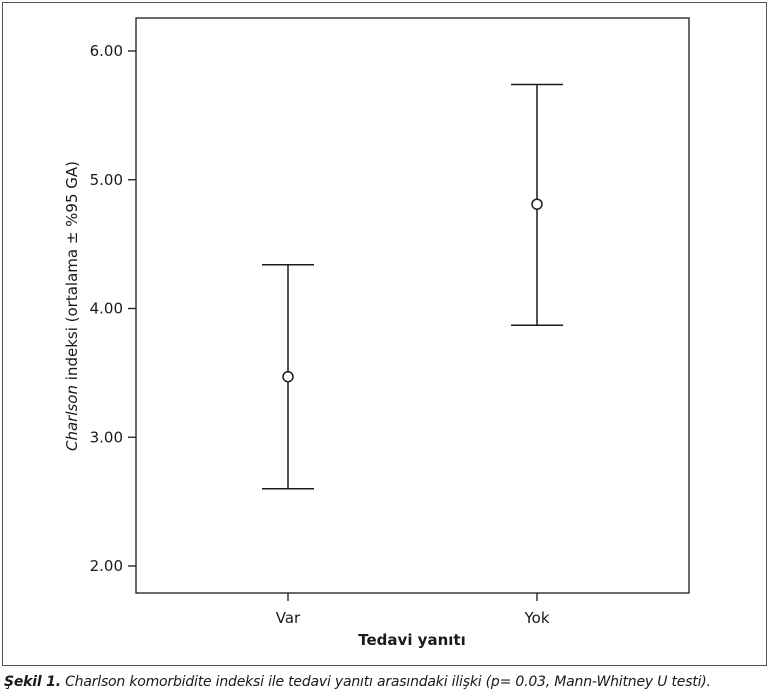  Describe the element at coordinates (72, 418) in the screenshot. I see `y-axis-title-italic: Charlson` at that location.